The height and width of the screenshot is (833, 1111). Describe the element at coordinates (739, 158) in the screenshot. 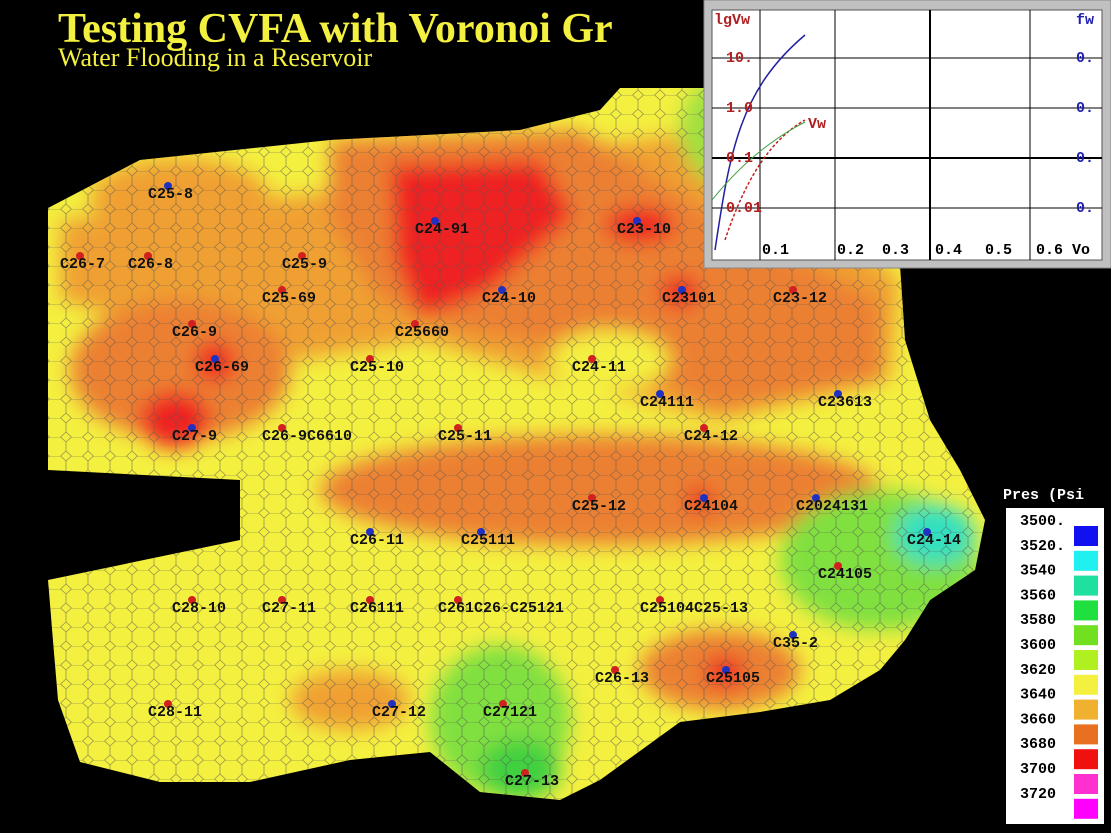

I see `y-tick-label: 0.1` at that location.